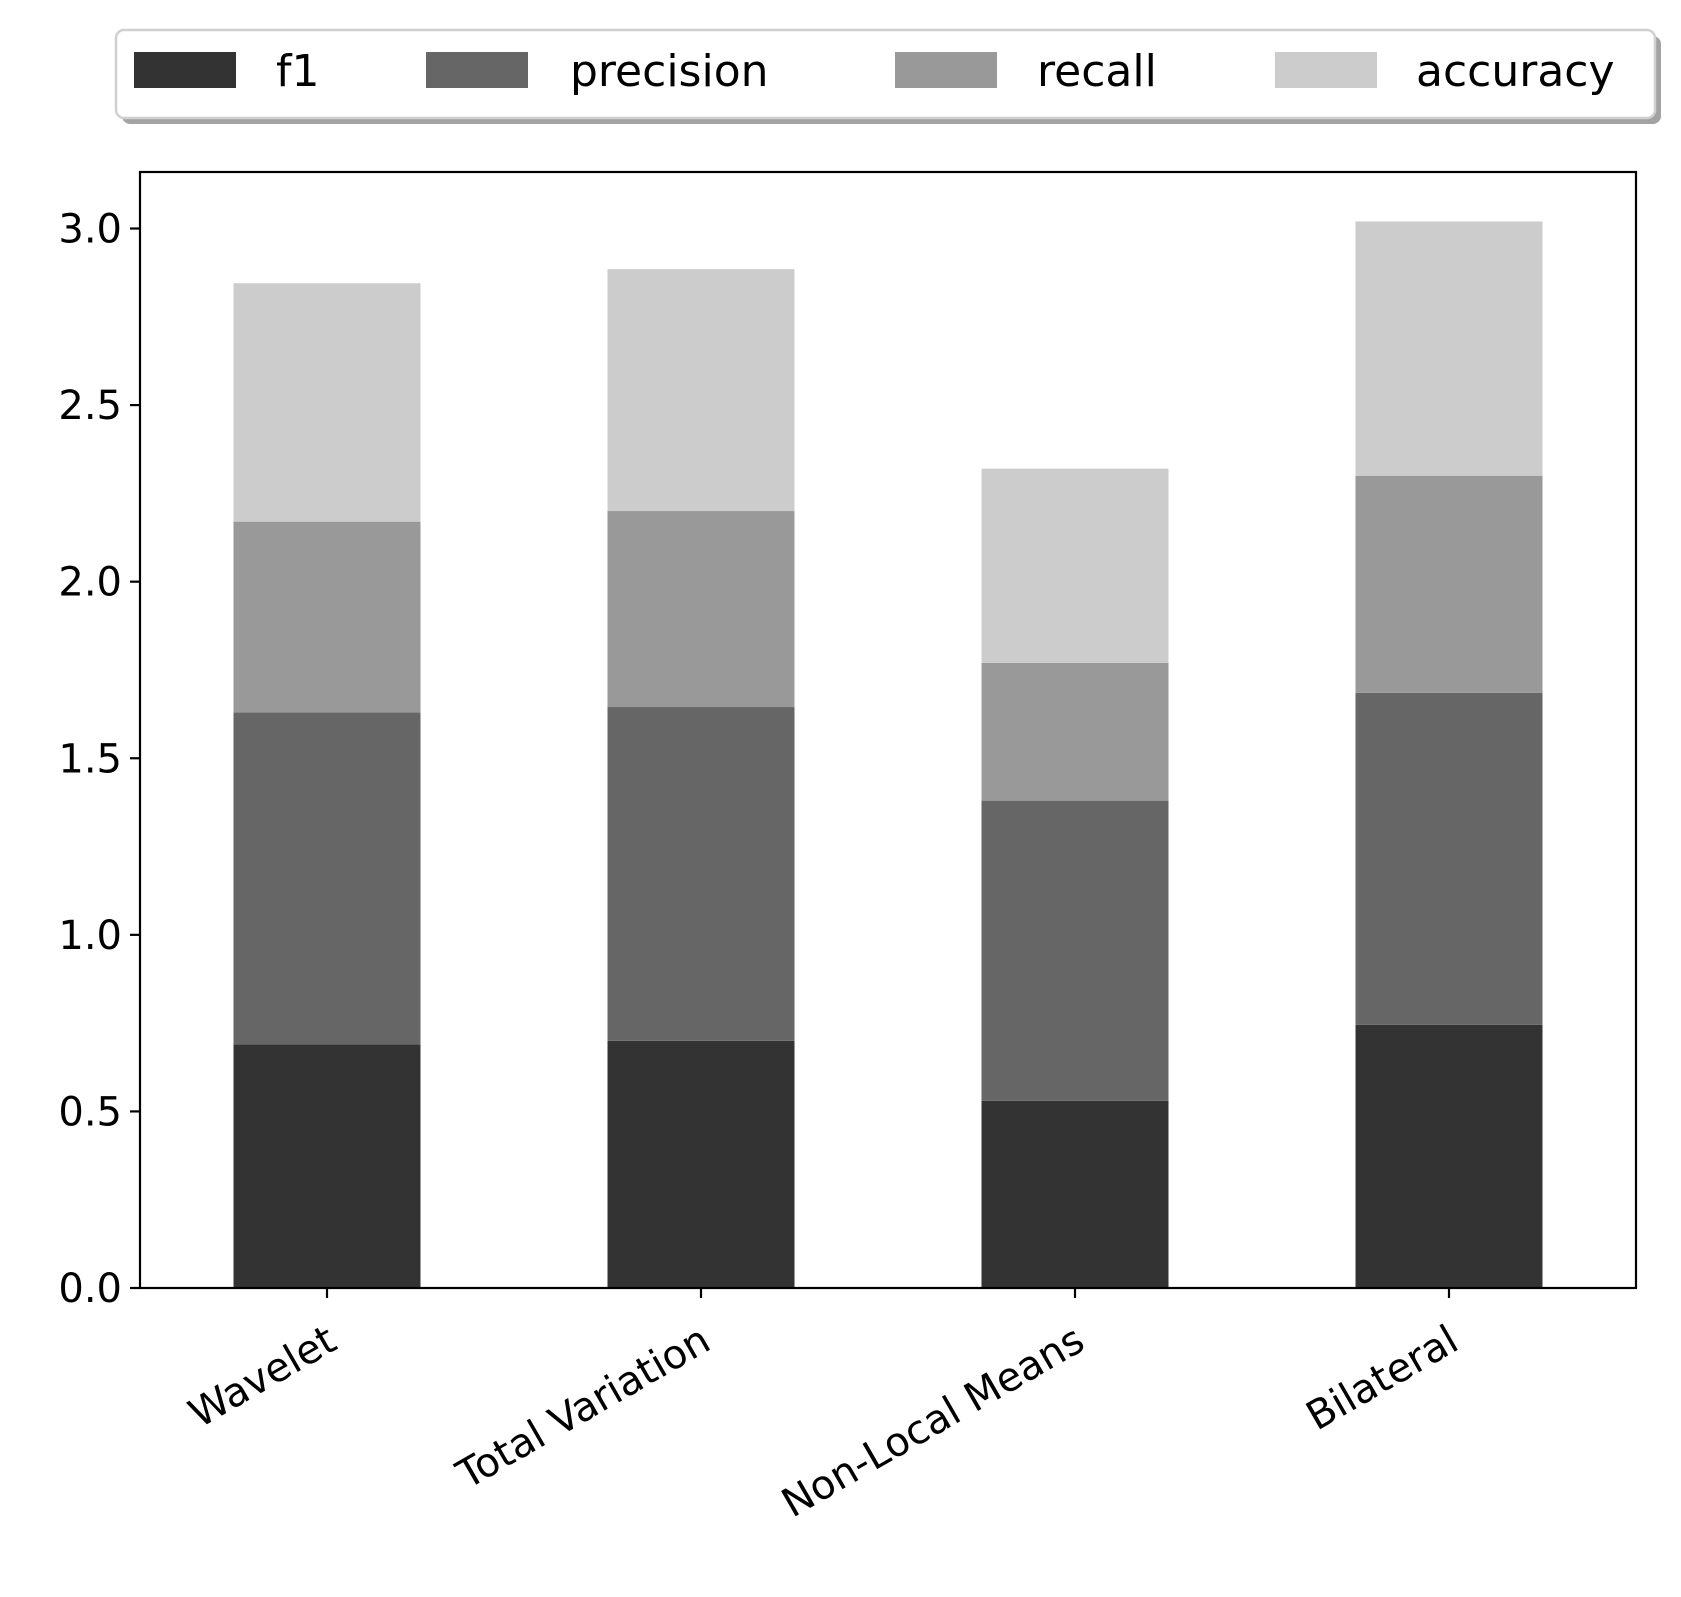 Image resolution: width=1681 pixels, height=1597 pixels. Describe the element at coordinates (90, 230) in the screenshot. I see `y-tick-label: 3.0` at that location.